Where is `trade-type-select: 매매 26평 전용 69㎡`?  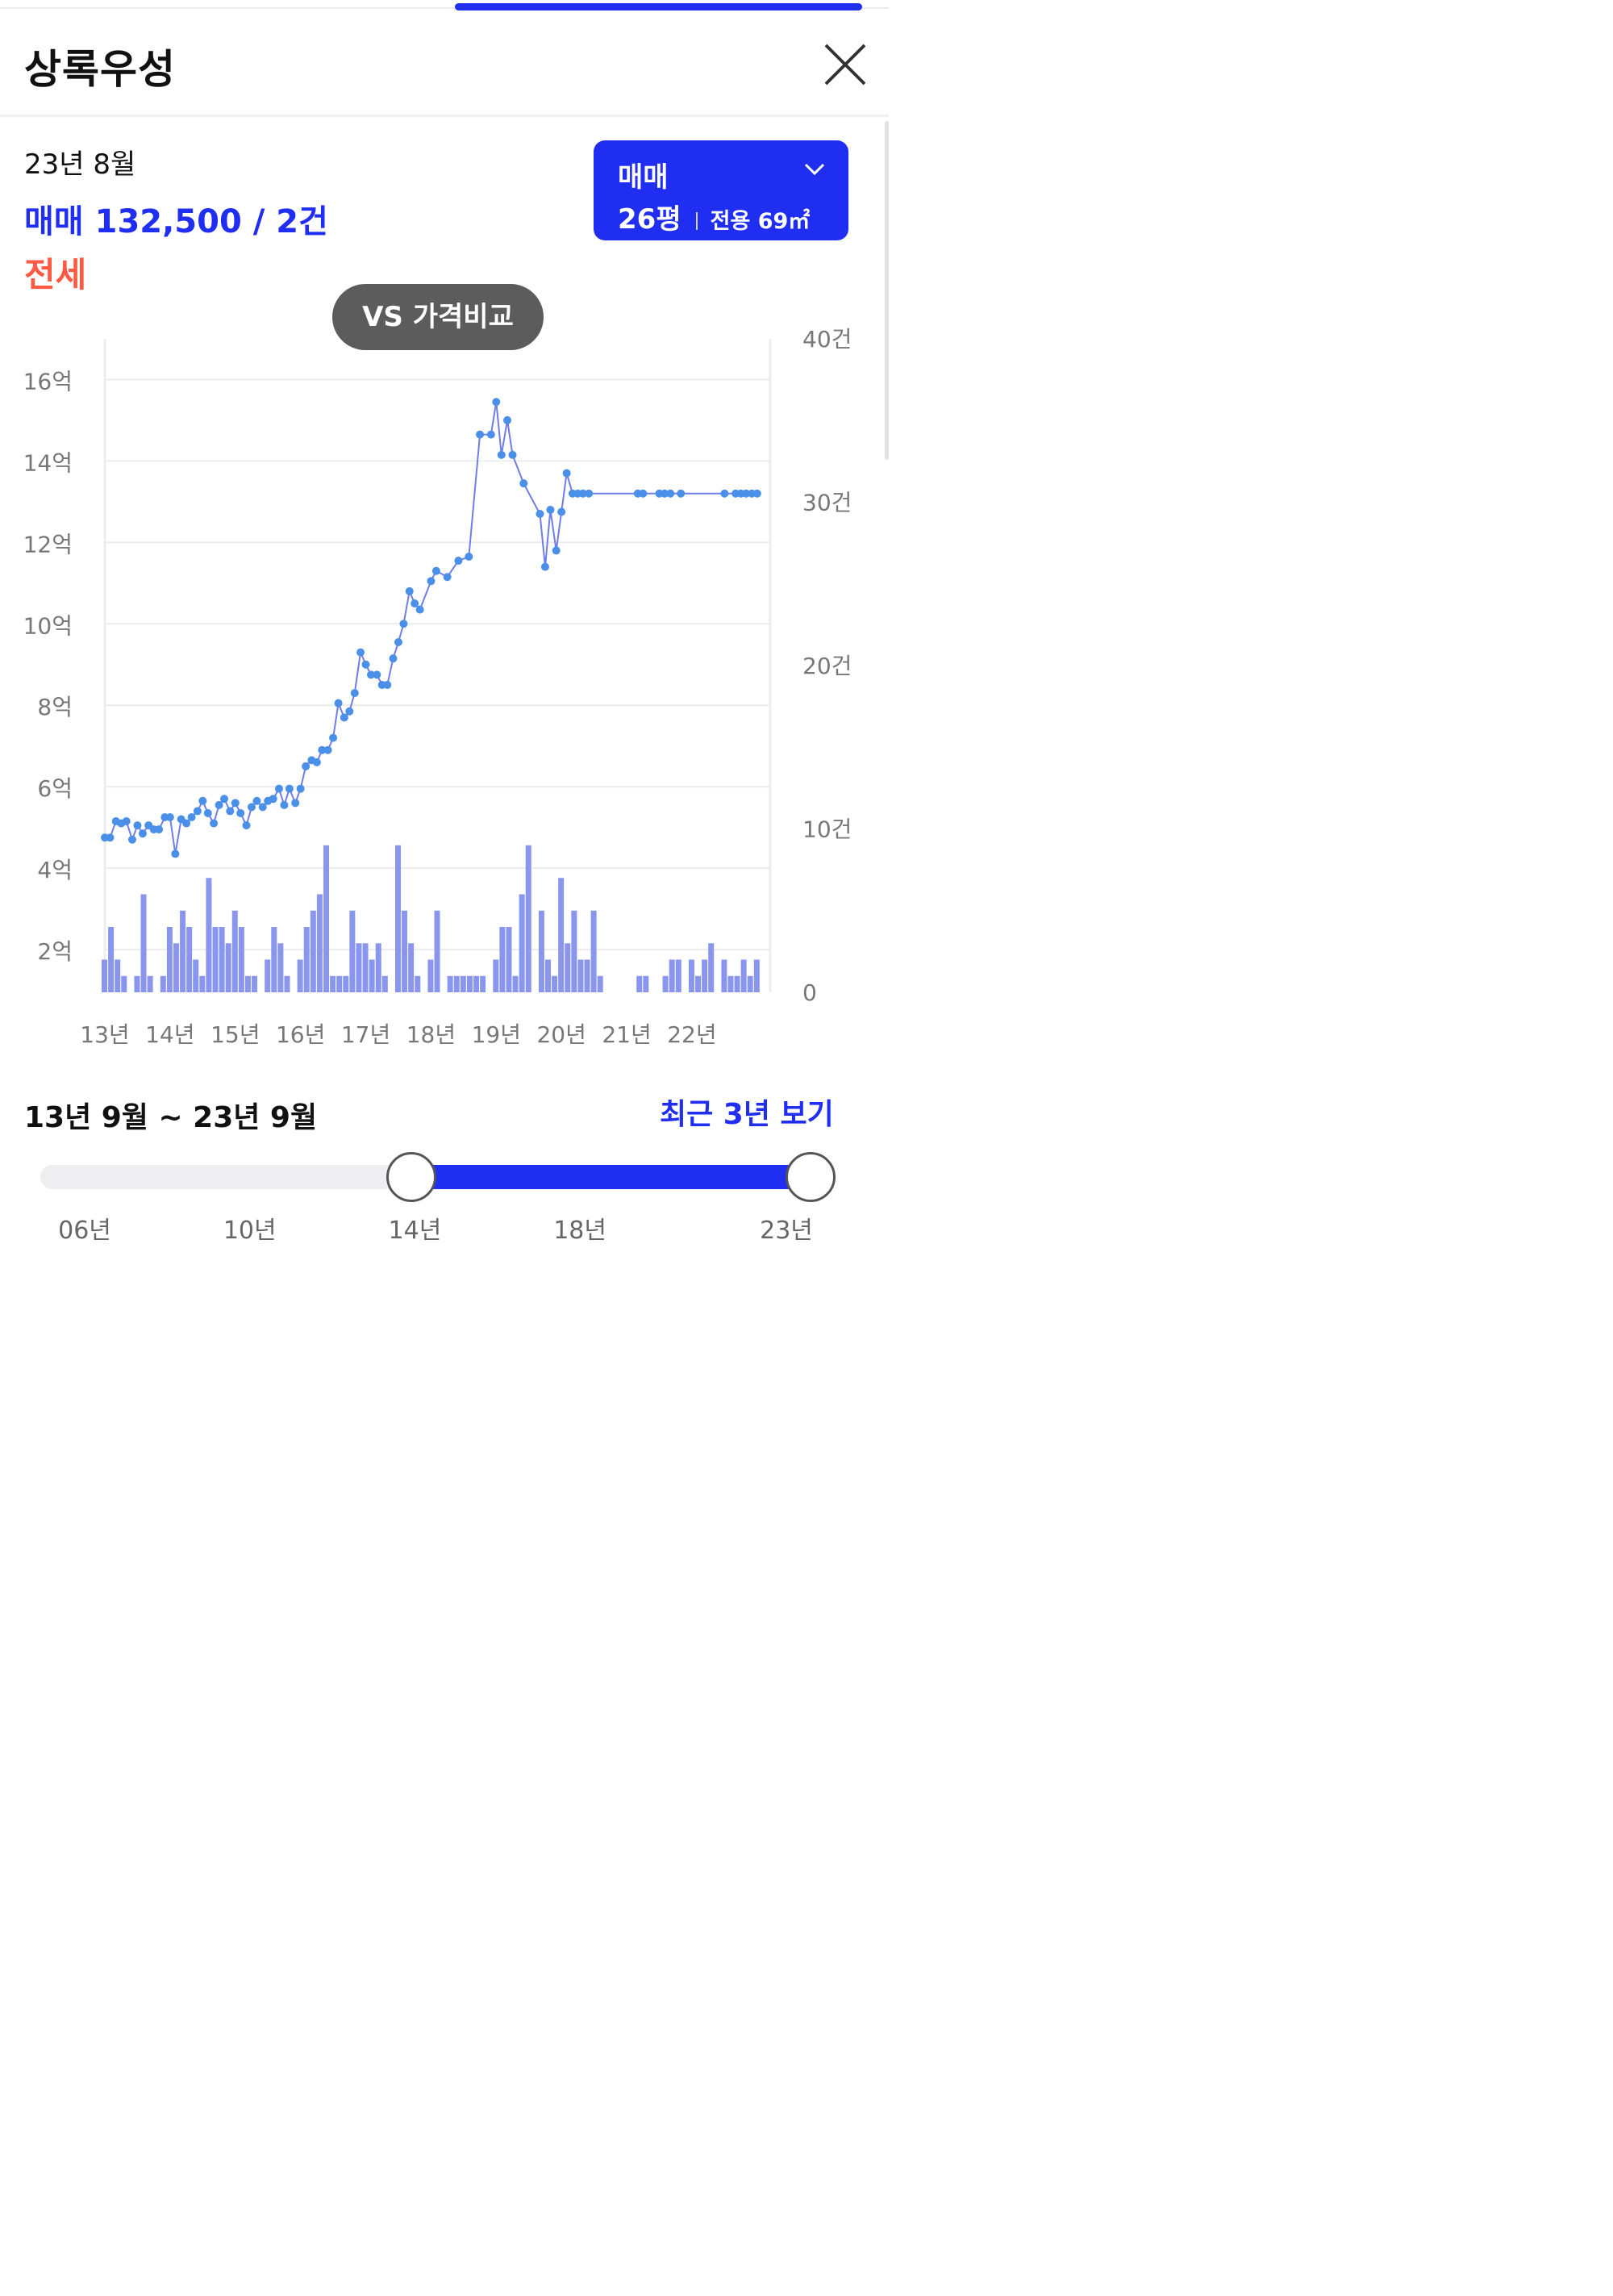 trade-type-select: 매매 26평 전용 69㎡ is located at coordinates (721, 190).